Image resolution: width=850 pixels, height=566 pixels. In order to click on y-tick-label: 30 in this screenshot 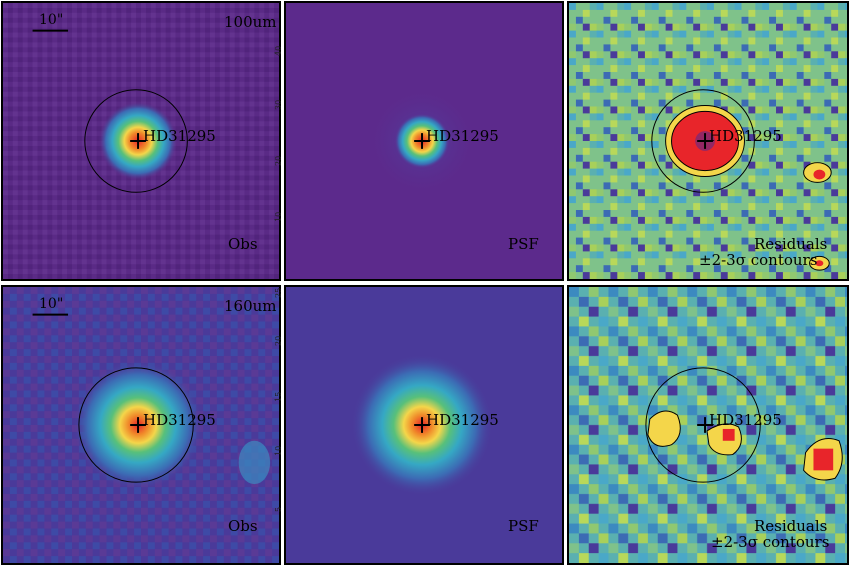, I will do `click(278, 104)`.